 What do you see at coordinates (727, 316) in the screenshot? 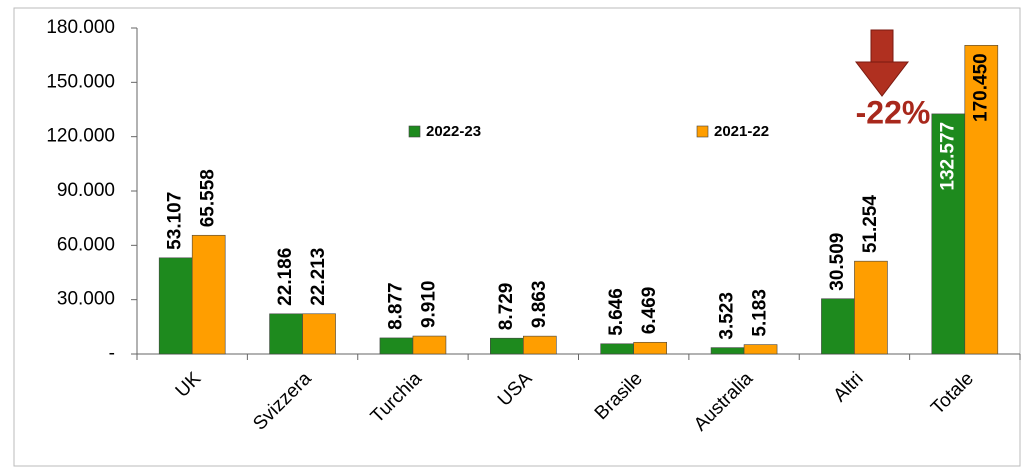
I see `value-label: 3.523` at bounding box center [727, 316].